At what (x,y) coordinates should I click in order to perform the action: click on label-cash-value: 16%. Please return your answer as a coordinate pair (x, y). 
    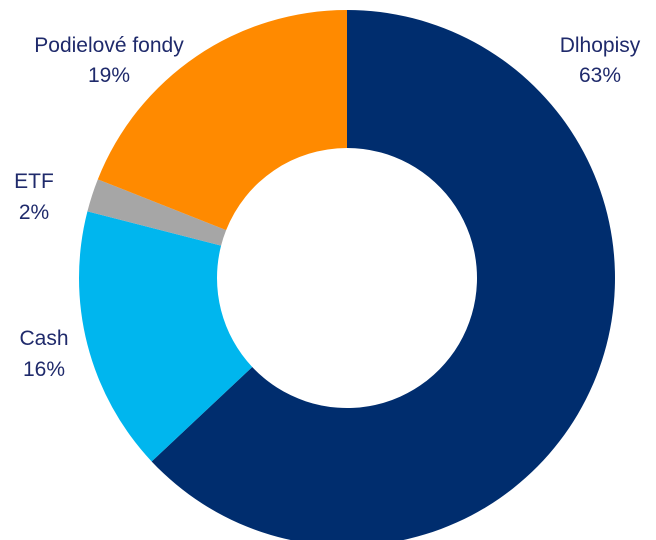
    Looking at the image, I should click on (44, 369).